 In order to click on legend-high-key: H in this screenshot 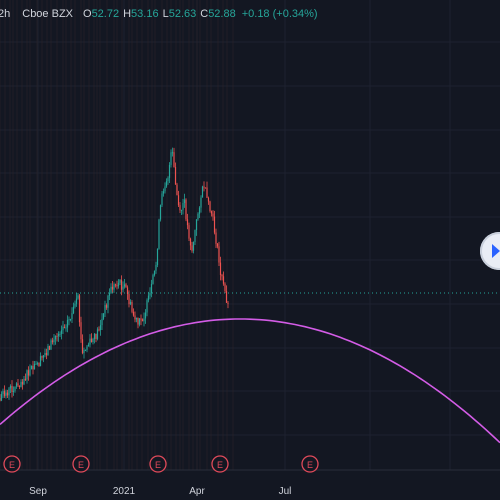, I will do `click(127, 14)`.